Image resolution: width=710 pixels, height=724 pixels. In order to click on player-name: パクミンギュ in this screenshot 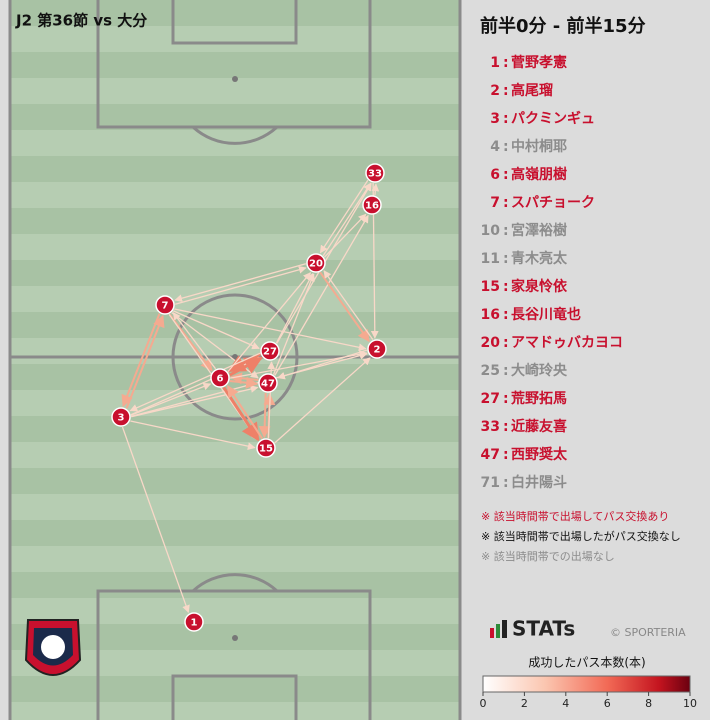, I will do `click(553, 118)`.